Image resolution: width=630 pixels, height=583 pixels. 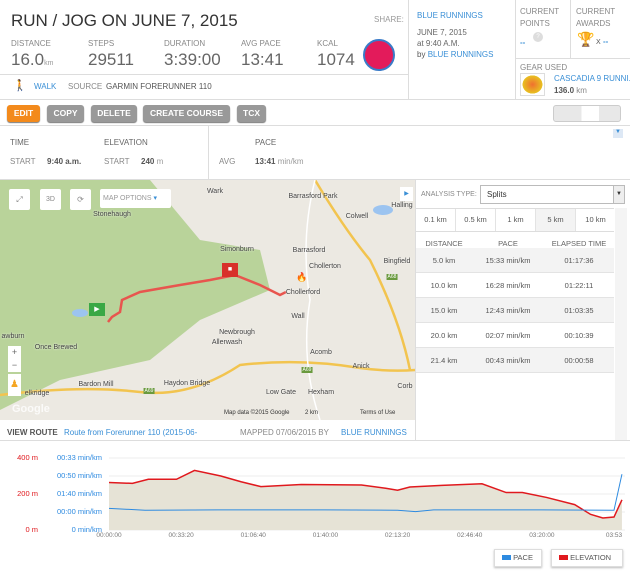 I want to click on pegman-icon: ♟, so click(x=14, y=385).